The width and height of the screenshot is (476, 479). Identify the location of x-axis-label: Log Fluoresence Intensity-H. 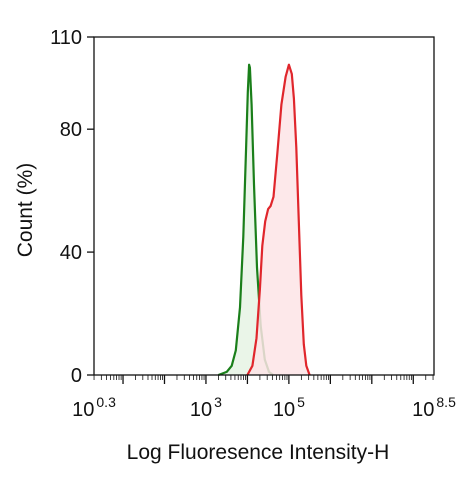
(258, 452).